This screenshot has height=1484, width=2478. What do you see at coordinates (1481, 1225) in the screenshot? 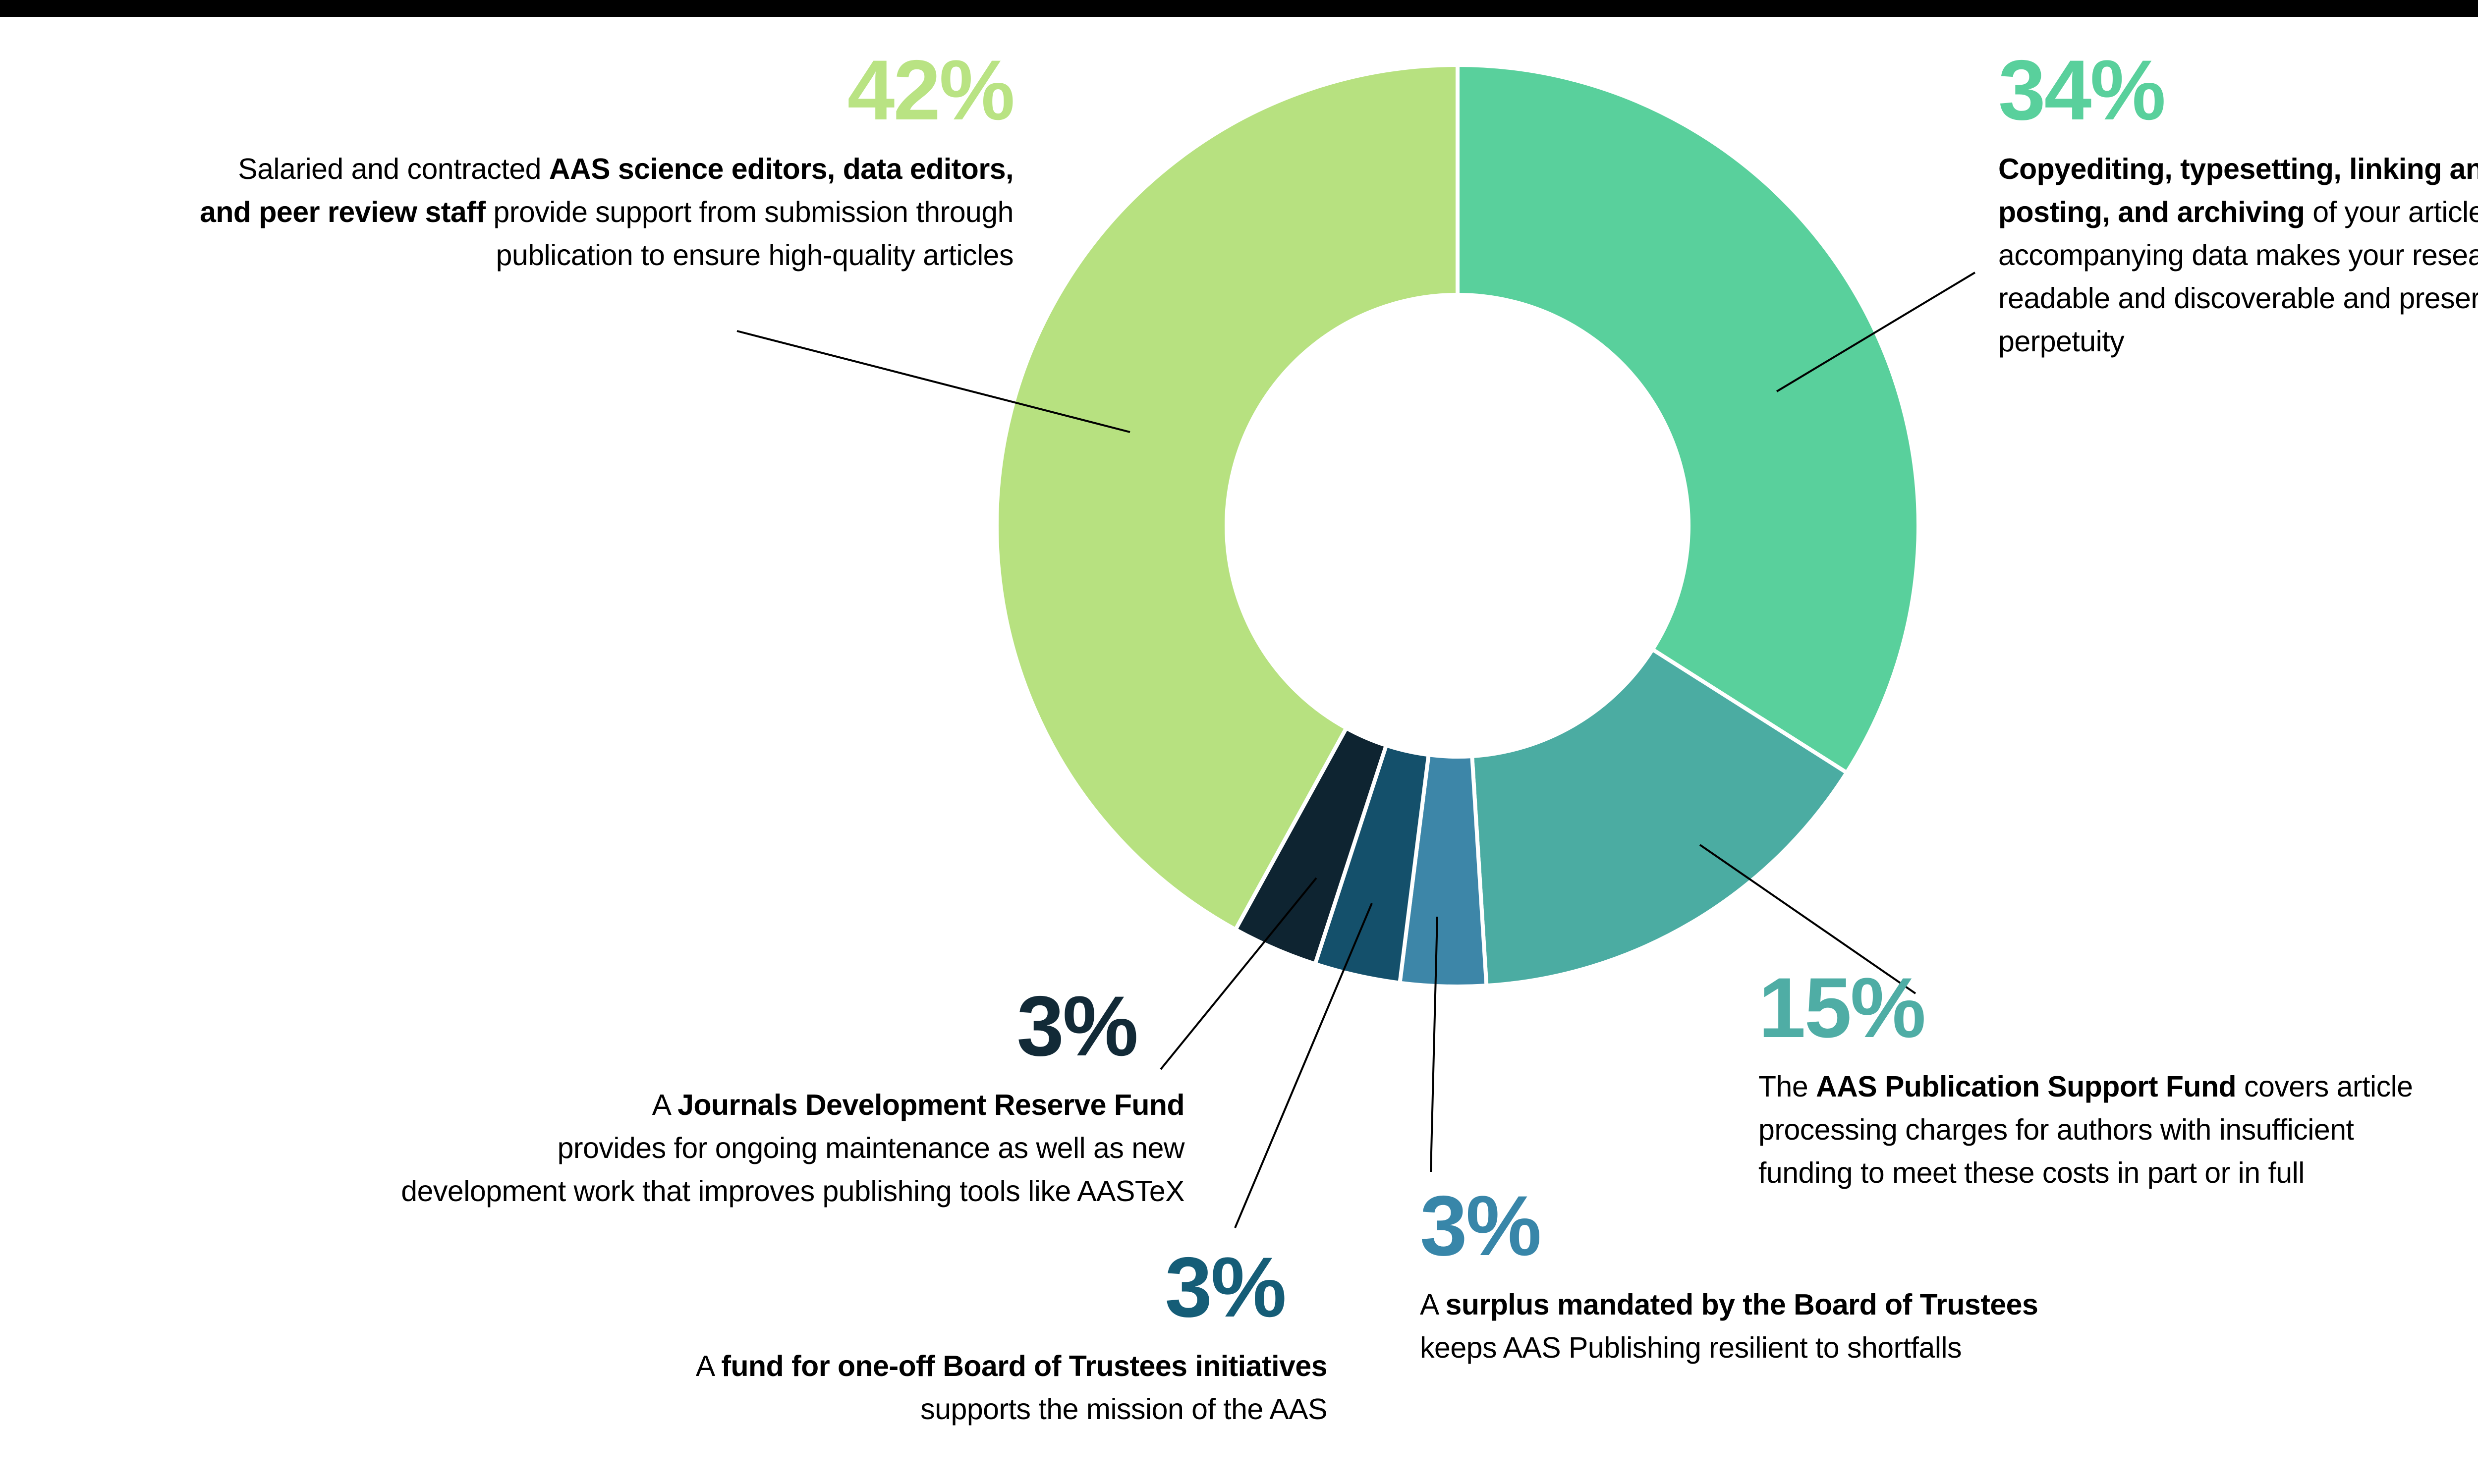
I see `percent-label-3-surplus: 3%` at bounding box center [1481, 1225].